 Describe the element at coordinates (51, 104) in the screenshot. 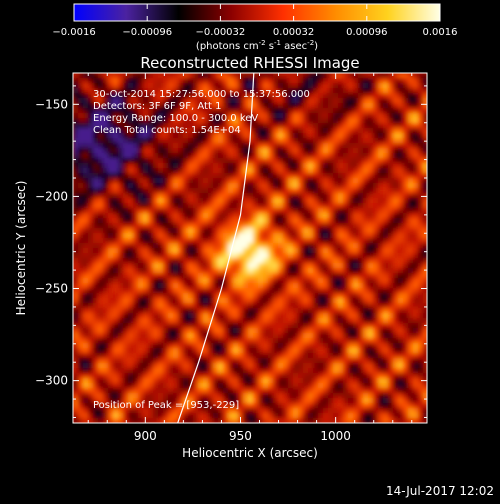

I see `y-tick-label: −150` at that location.